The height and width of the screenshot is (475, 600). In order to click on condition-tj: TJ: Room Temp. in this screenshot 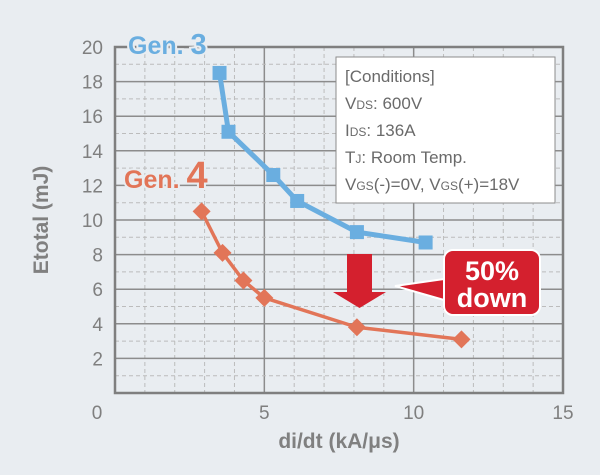, I will do `click(406, 157)`.